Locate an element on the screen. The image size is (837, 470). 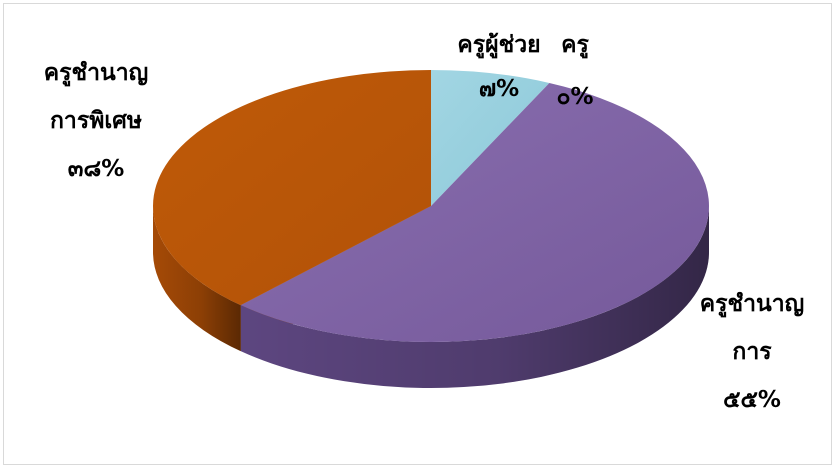
data-label-line: การ is located at coordinates (752, 352).